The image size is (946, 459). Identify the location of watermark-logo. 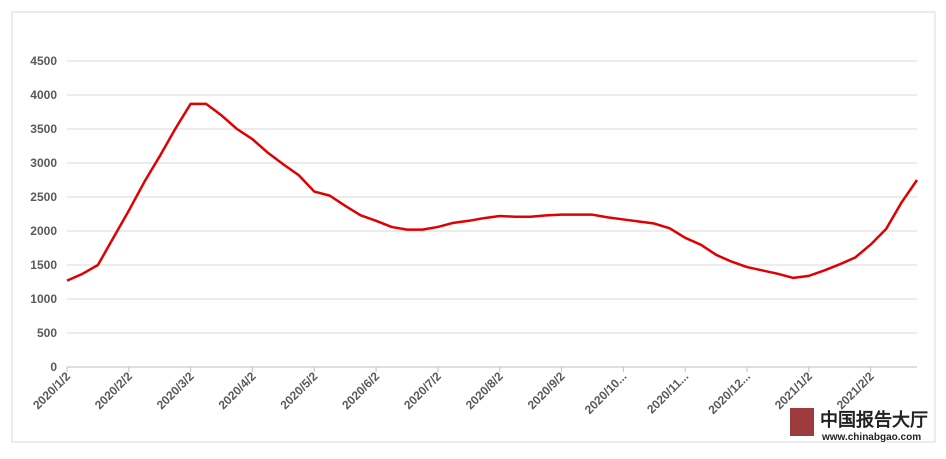
(802, 422).